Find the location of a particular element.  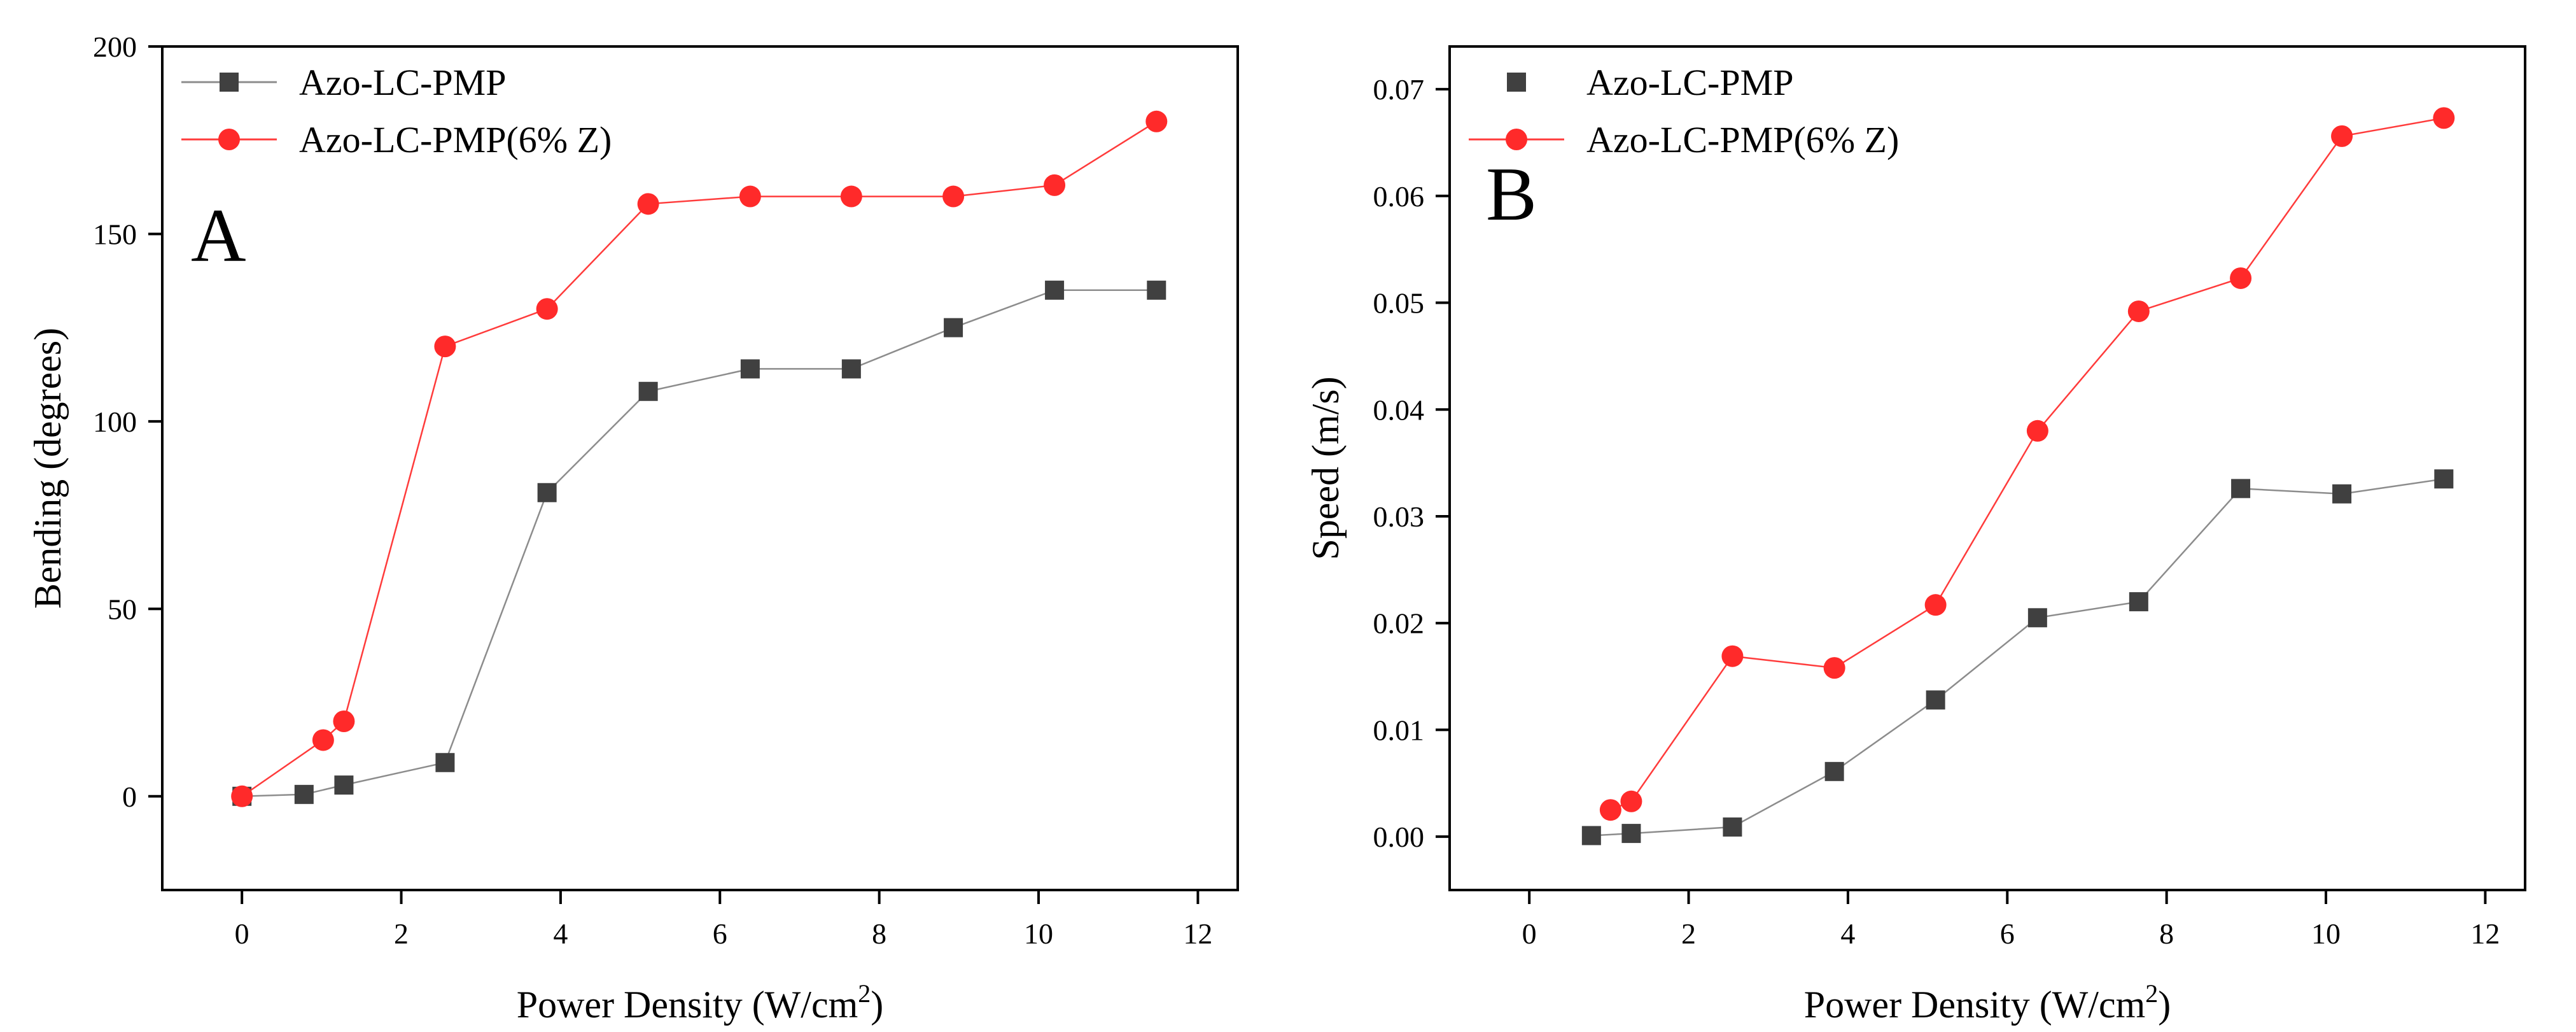

y-tick-label: 0 is located at coordinates (129, 797).